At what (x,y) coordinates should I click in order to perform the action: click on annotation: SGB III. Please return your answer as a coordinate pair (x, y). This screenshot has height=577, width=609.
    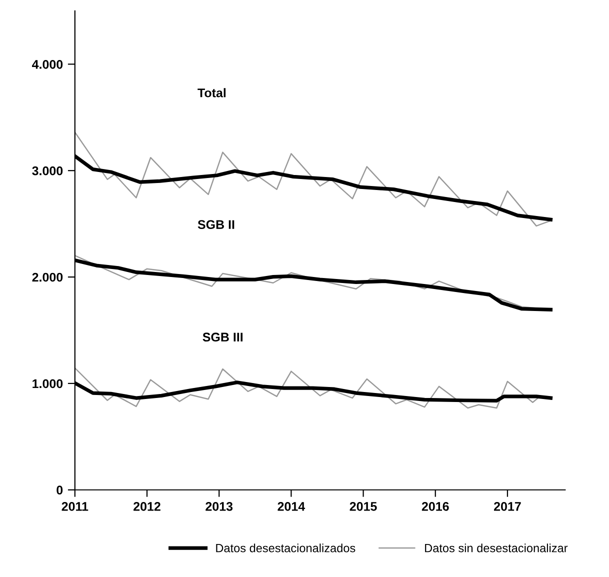
    Looking at the image, I should click on (222, 337).